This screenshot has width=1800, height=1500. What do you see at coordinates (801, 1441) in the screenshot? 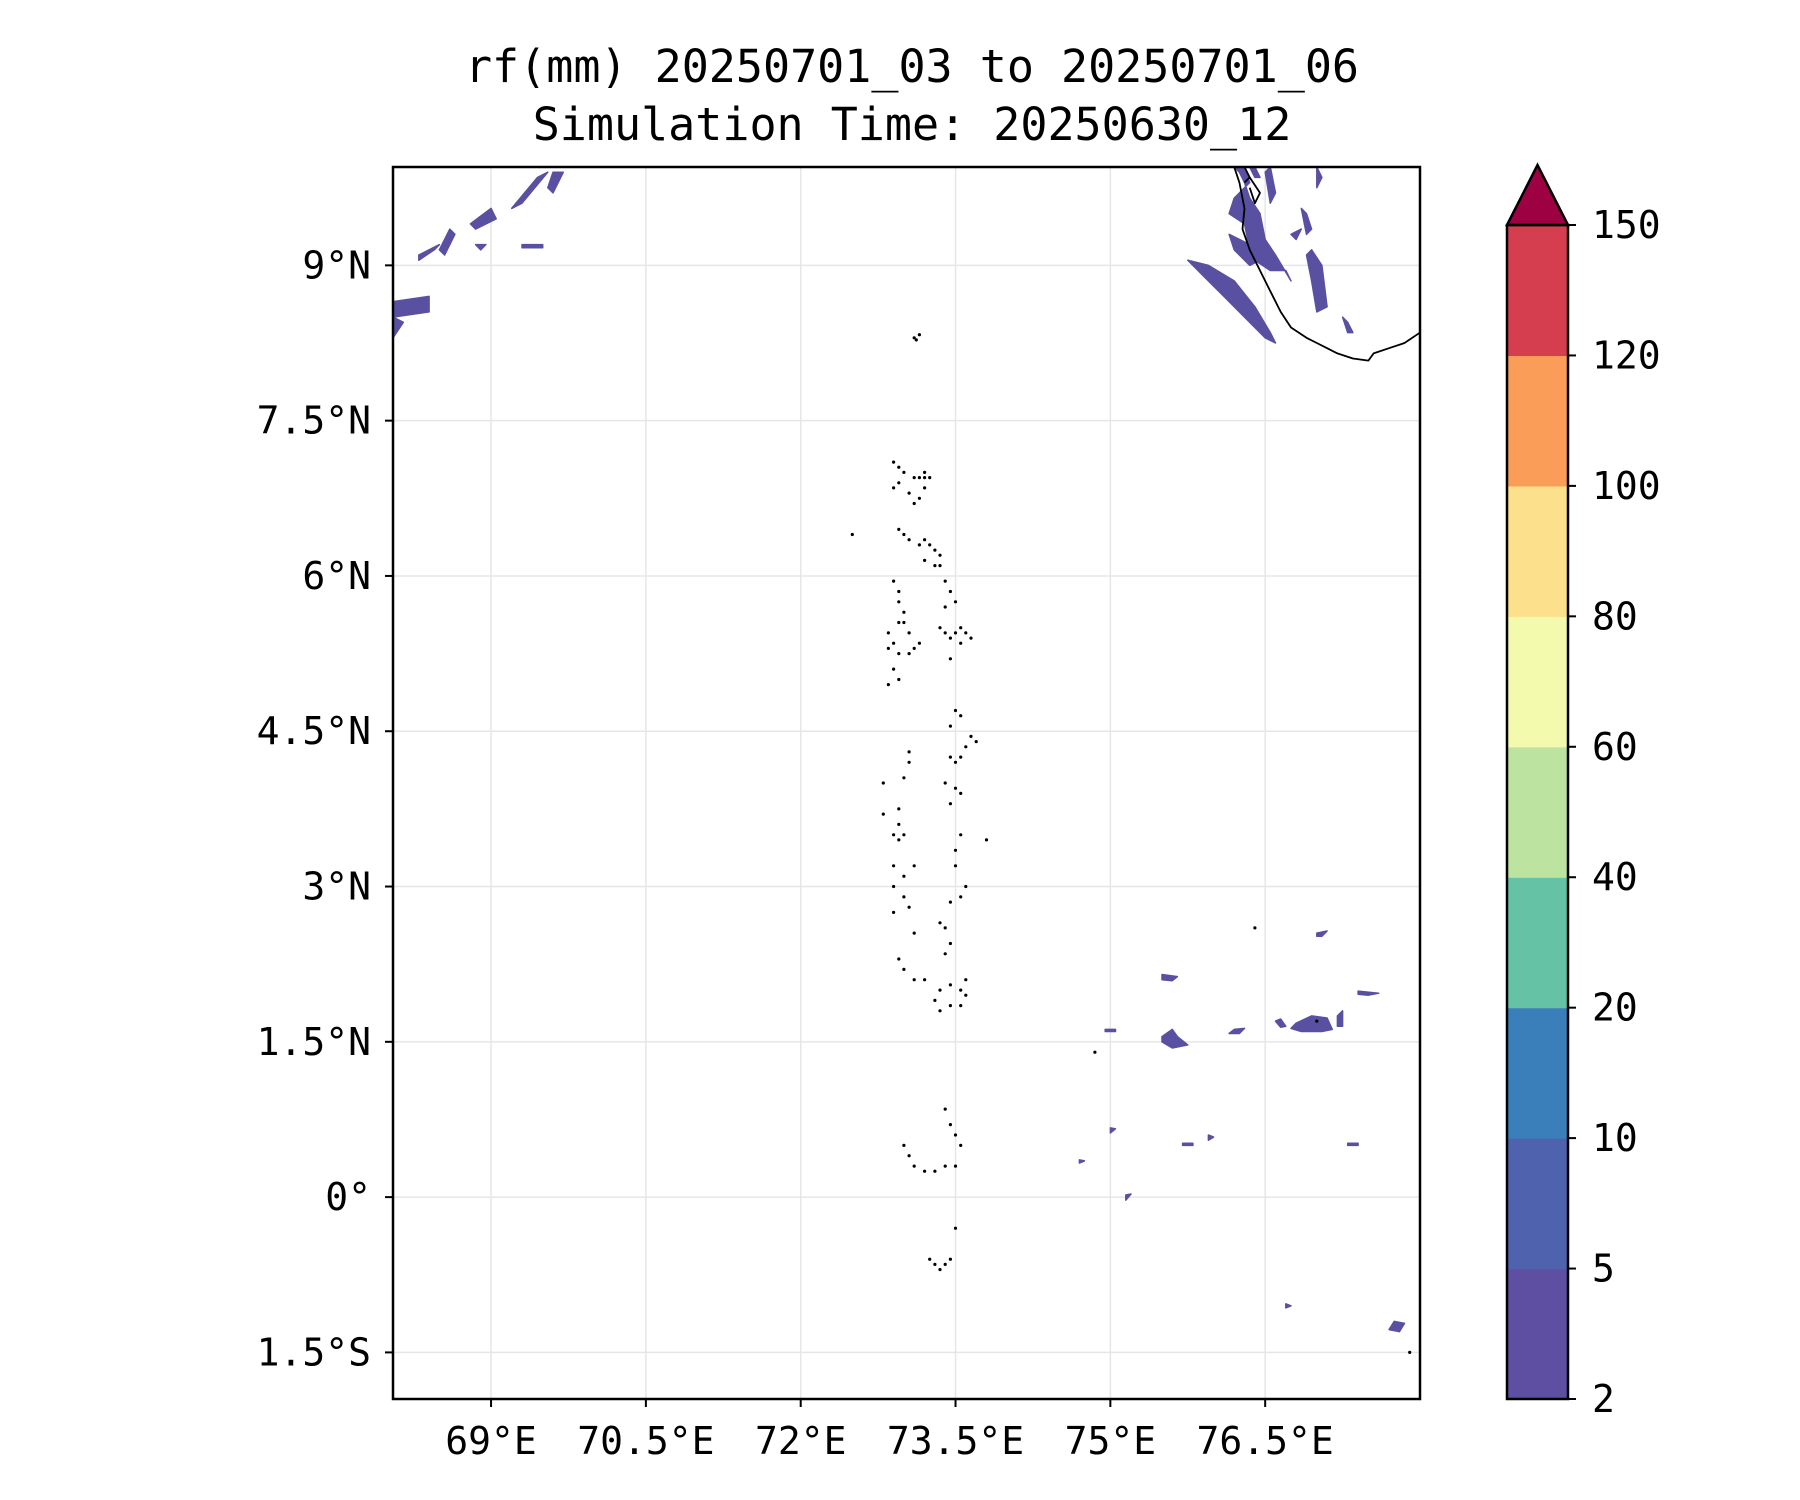
I see `x-tick-label: 72°E` at bounding box center [801, 1441].